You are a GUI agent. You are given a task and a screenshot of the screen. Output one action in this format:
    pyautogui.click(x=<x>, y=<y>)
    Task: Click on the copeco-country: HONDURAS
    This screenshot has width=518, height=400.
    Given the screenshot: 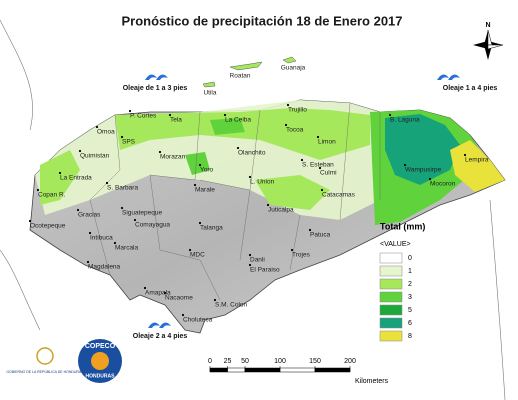 What is the action you would take?
    pyautogui.click(x=101, y=376)
    